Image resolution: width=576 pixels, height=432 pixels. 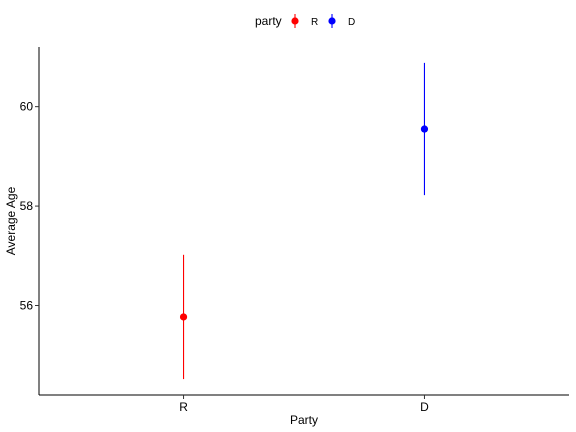 I want to click on y-axis-title: Average Age, so click(x=11, y=220).